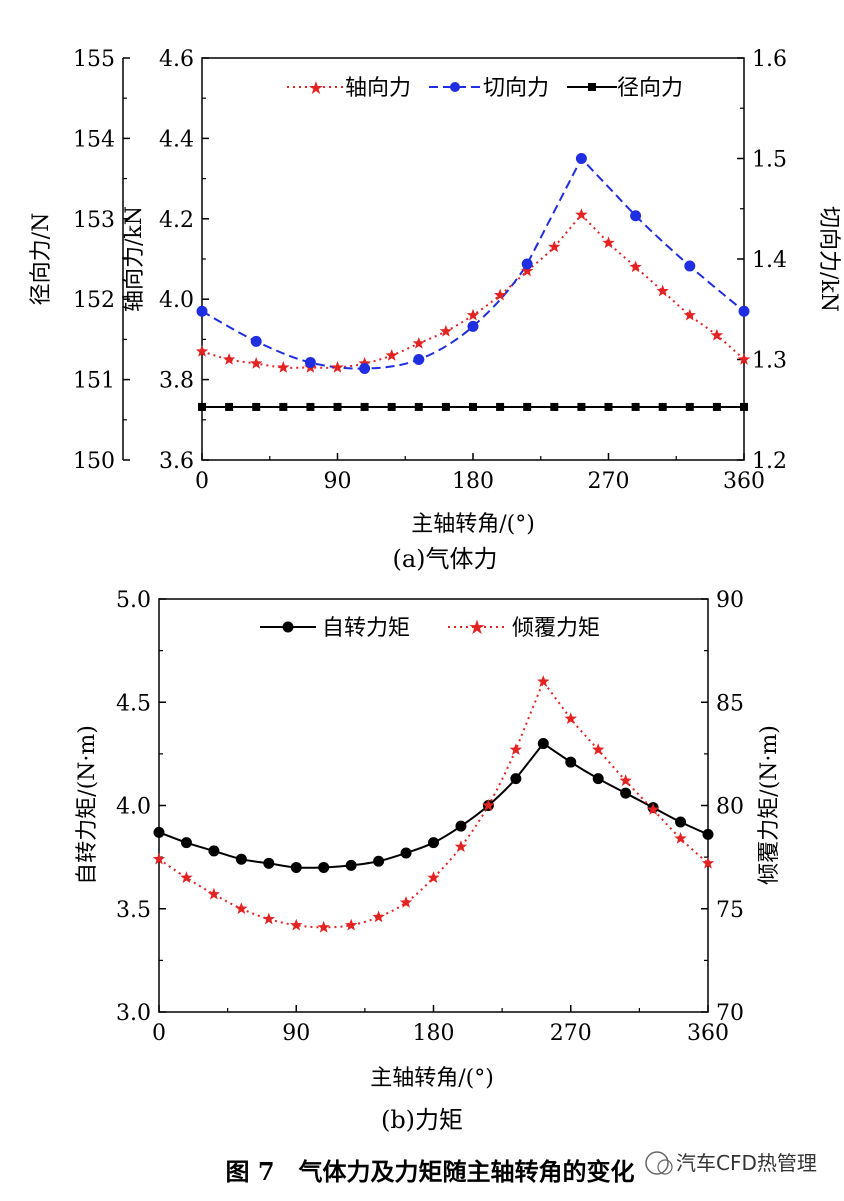 Image resolution: width=844 pixels, height=1201 pixels. What do you see at coordinates (94, 139) in the screenshot?
I see `y-tick-label: 154` at bounding box center [94, 139].